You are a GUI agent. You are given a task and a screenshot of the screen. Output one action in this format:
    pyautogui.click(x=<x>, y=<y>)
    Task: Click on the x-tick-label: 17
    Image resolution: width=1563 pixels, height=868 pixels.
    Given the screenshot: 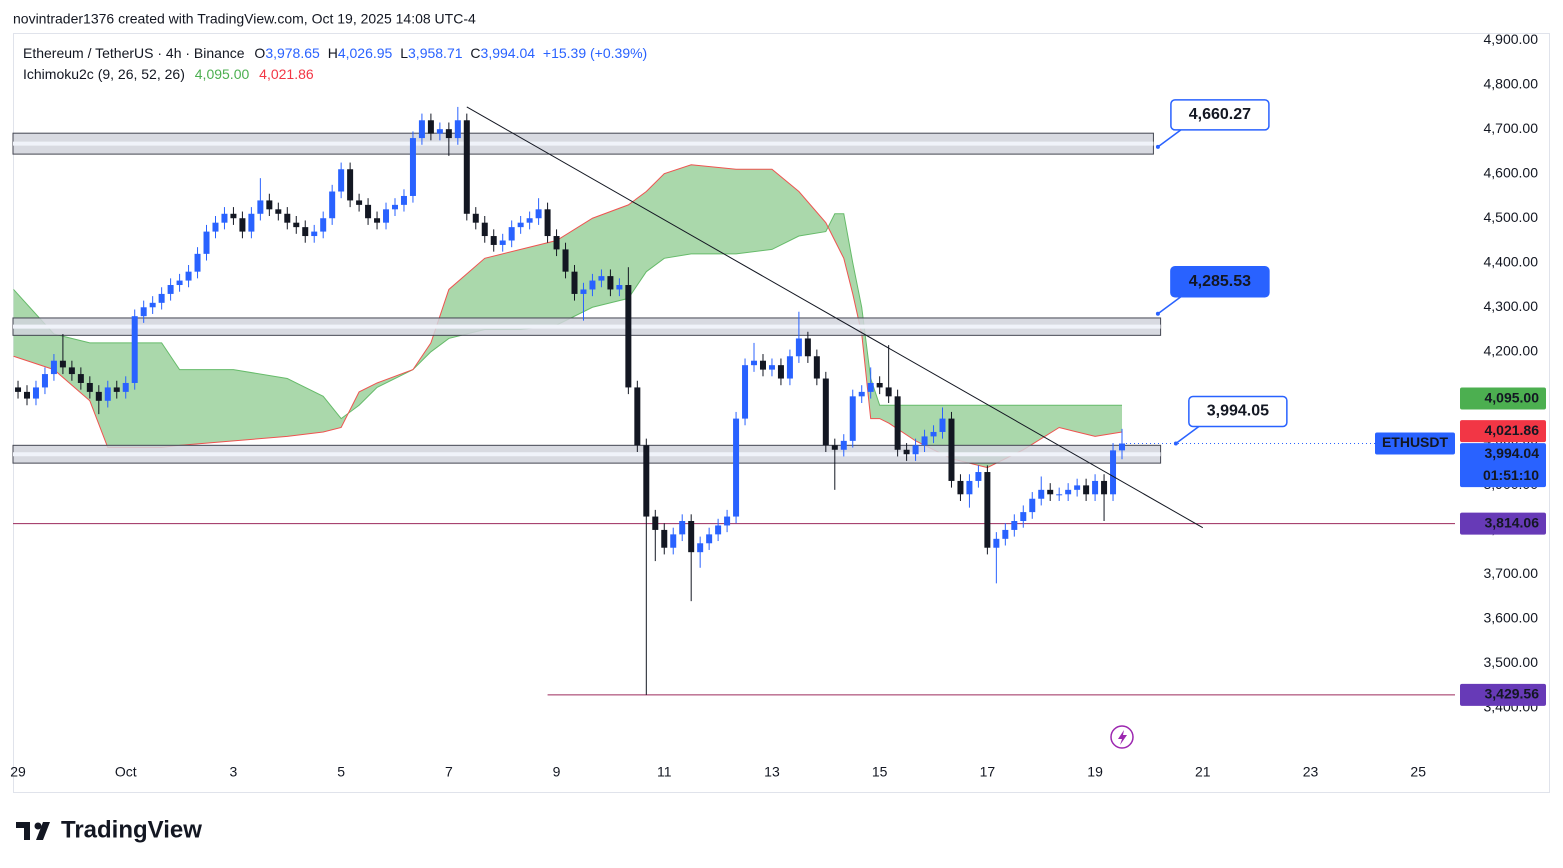 What is the action you would take?
    pyautogui.click(x=988, y=772)
    